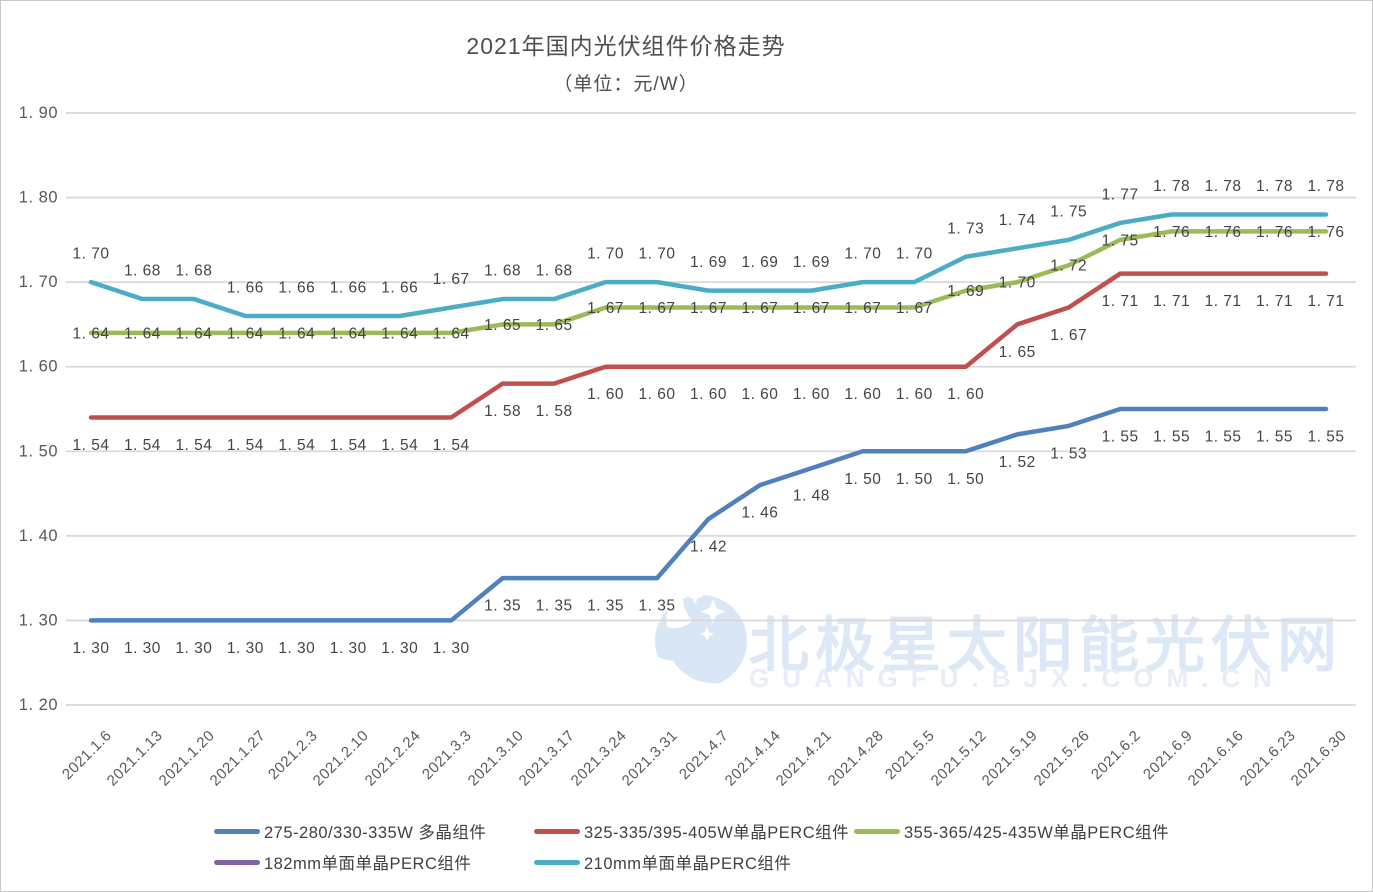 This screenshot has height=892, width=1373. Describe the element at coordinates (38, 282) in the screenshot. I see `y-tick-label: 1. 70` at that location.